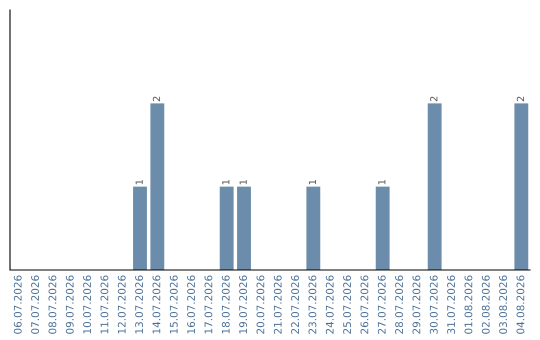 This screenshot has height=340, width=540. Describe the element at coordinates (35, 305) in the screenshot. I see `x-tick-label: 07.07.2026` at that location.